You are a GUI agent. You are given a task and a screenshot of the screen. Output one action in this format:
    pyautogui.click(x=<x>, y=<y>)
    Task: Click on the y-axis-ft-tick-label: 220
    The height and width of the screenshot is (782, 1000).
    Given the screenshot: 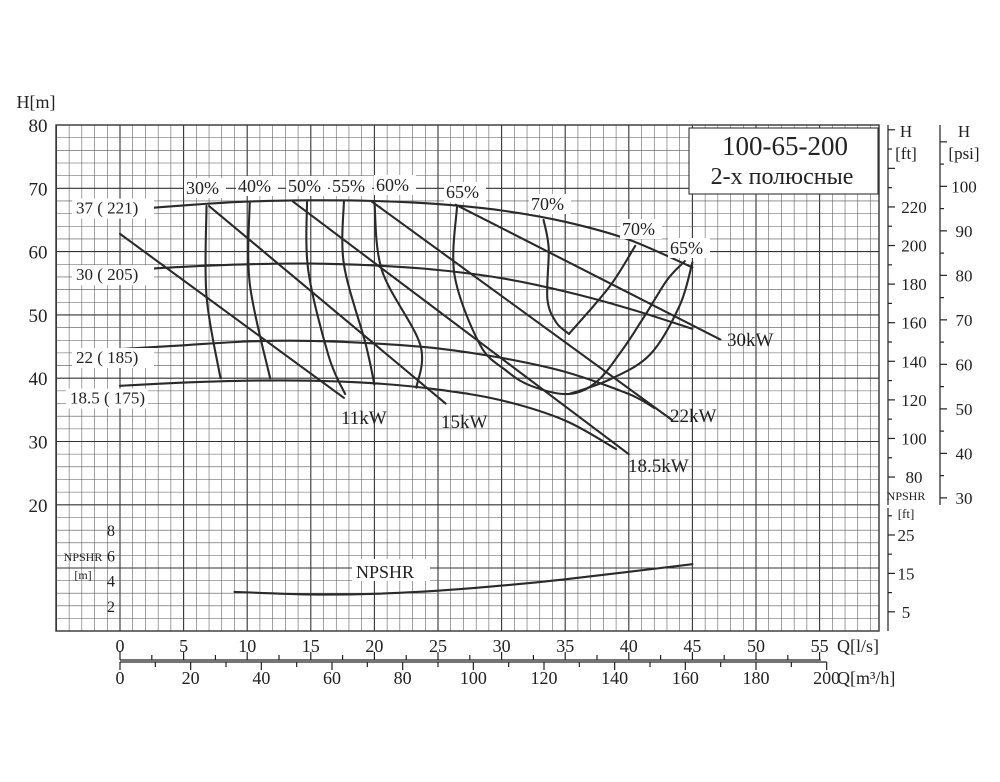 What is the action you would take?
    pyautogui.click(x=914, y=207)
    